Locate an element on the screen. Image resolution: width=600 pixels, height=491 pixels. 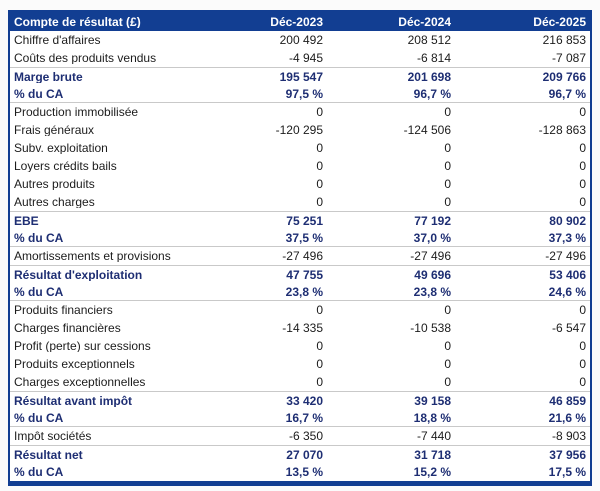
cell-value: 97,5 % is located at coordinates (304, 93).